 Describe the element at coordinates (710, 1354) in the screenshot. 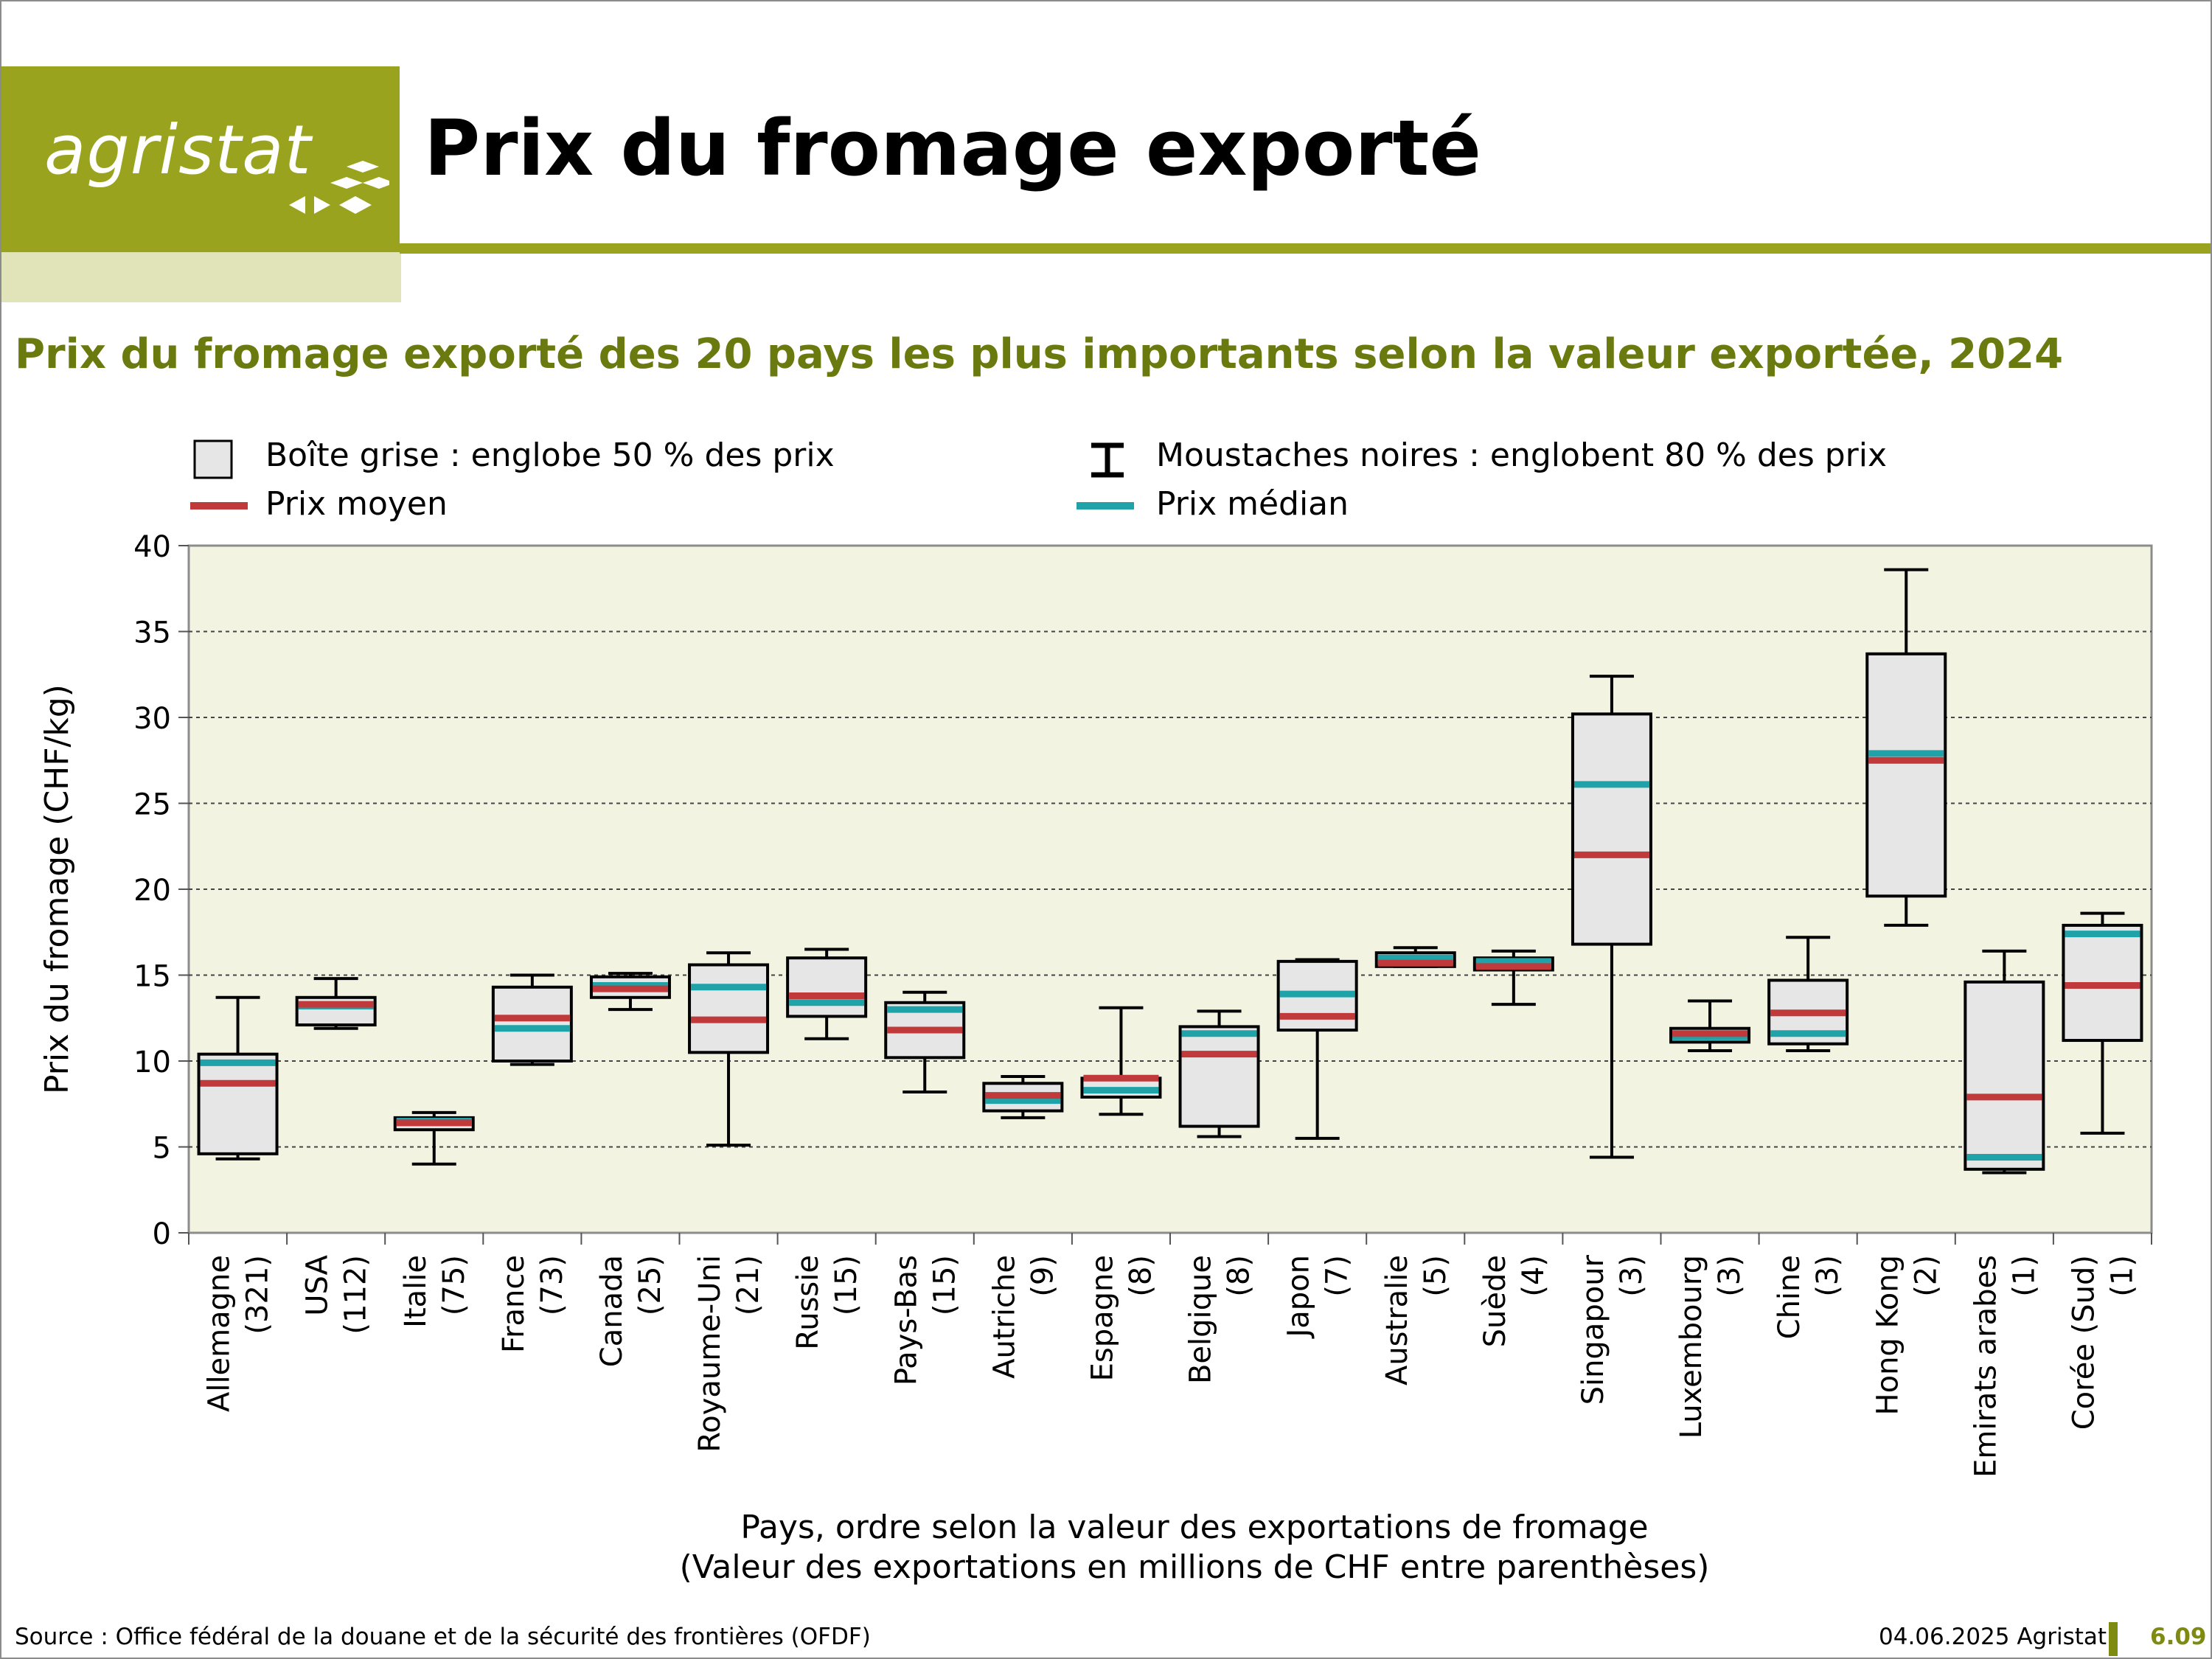

I see `x-category-label: Royaume-Uni` at that location.